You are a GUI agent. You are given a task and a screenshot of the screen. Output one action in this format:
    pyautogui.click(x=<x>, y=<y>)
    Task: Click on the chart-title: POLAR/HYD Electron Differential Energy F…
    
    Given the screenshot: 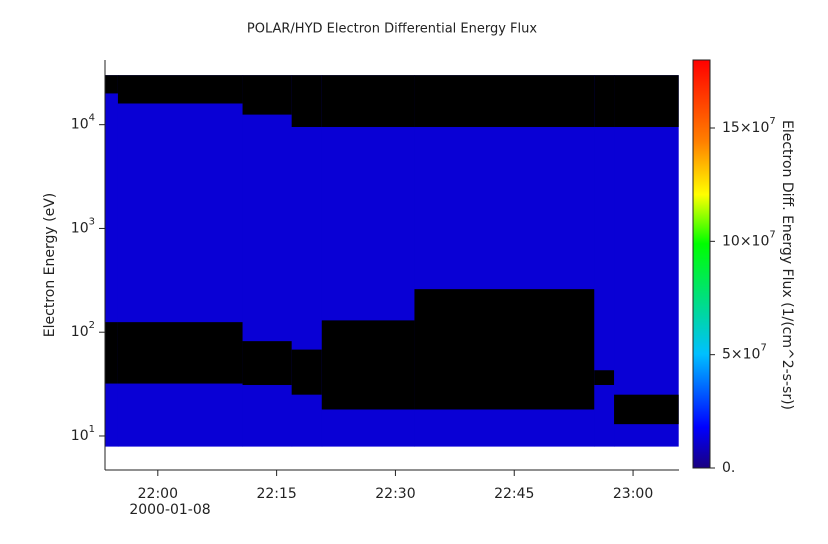 What is the action you would take?
    pyautogui.click(x=392, y=29)
    